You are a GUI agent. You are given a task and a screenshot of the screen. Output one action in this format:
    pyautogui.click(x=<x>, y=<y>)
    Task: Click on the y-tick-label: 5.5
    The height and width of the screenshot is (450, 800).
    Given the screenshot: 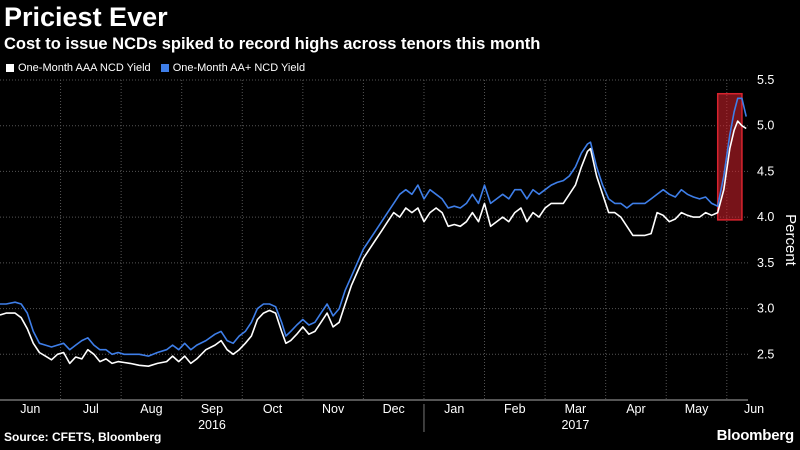 What is the action you would take?
    pyautogui.click(x=765, y=80)
    